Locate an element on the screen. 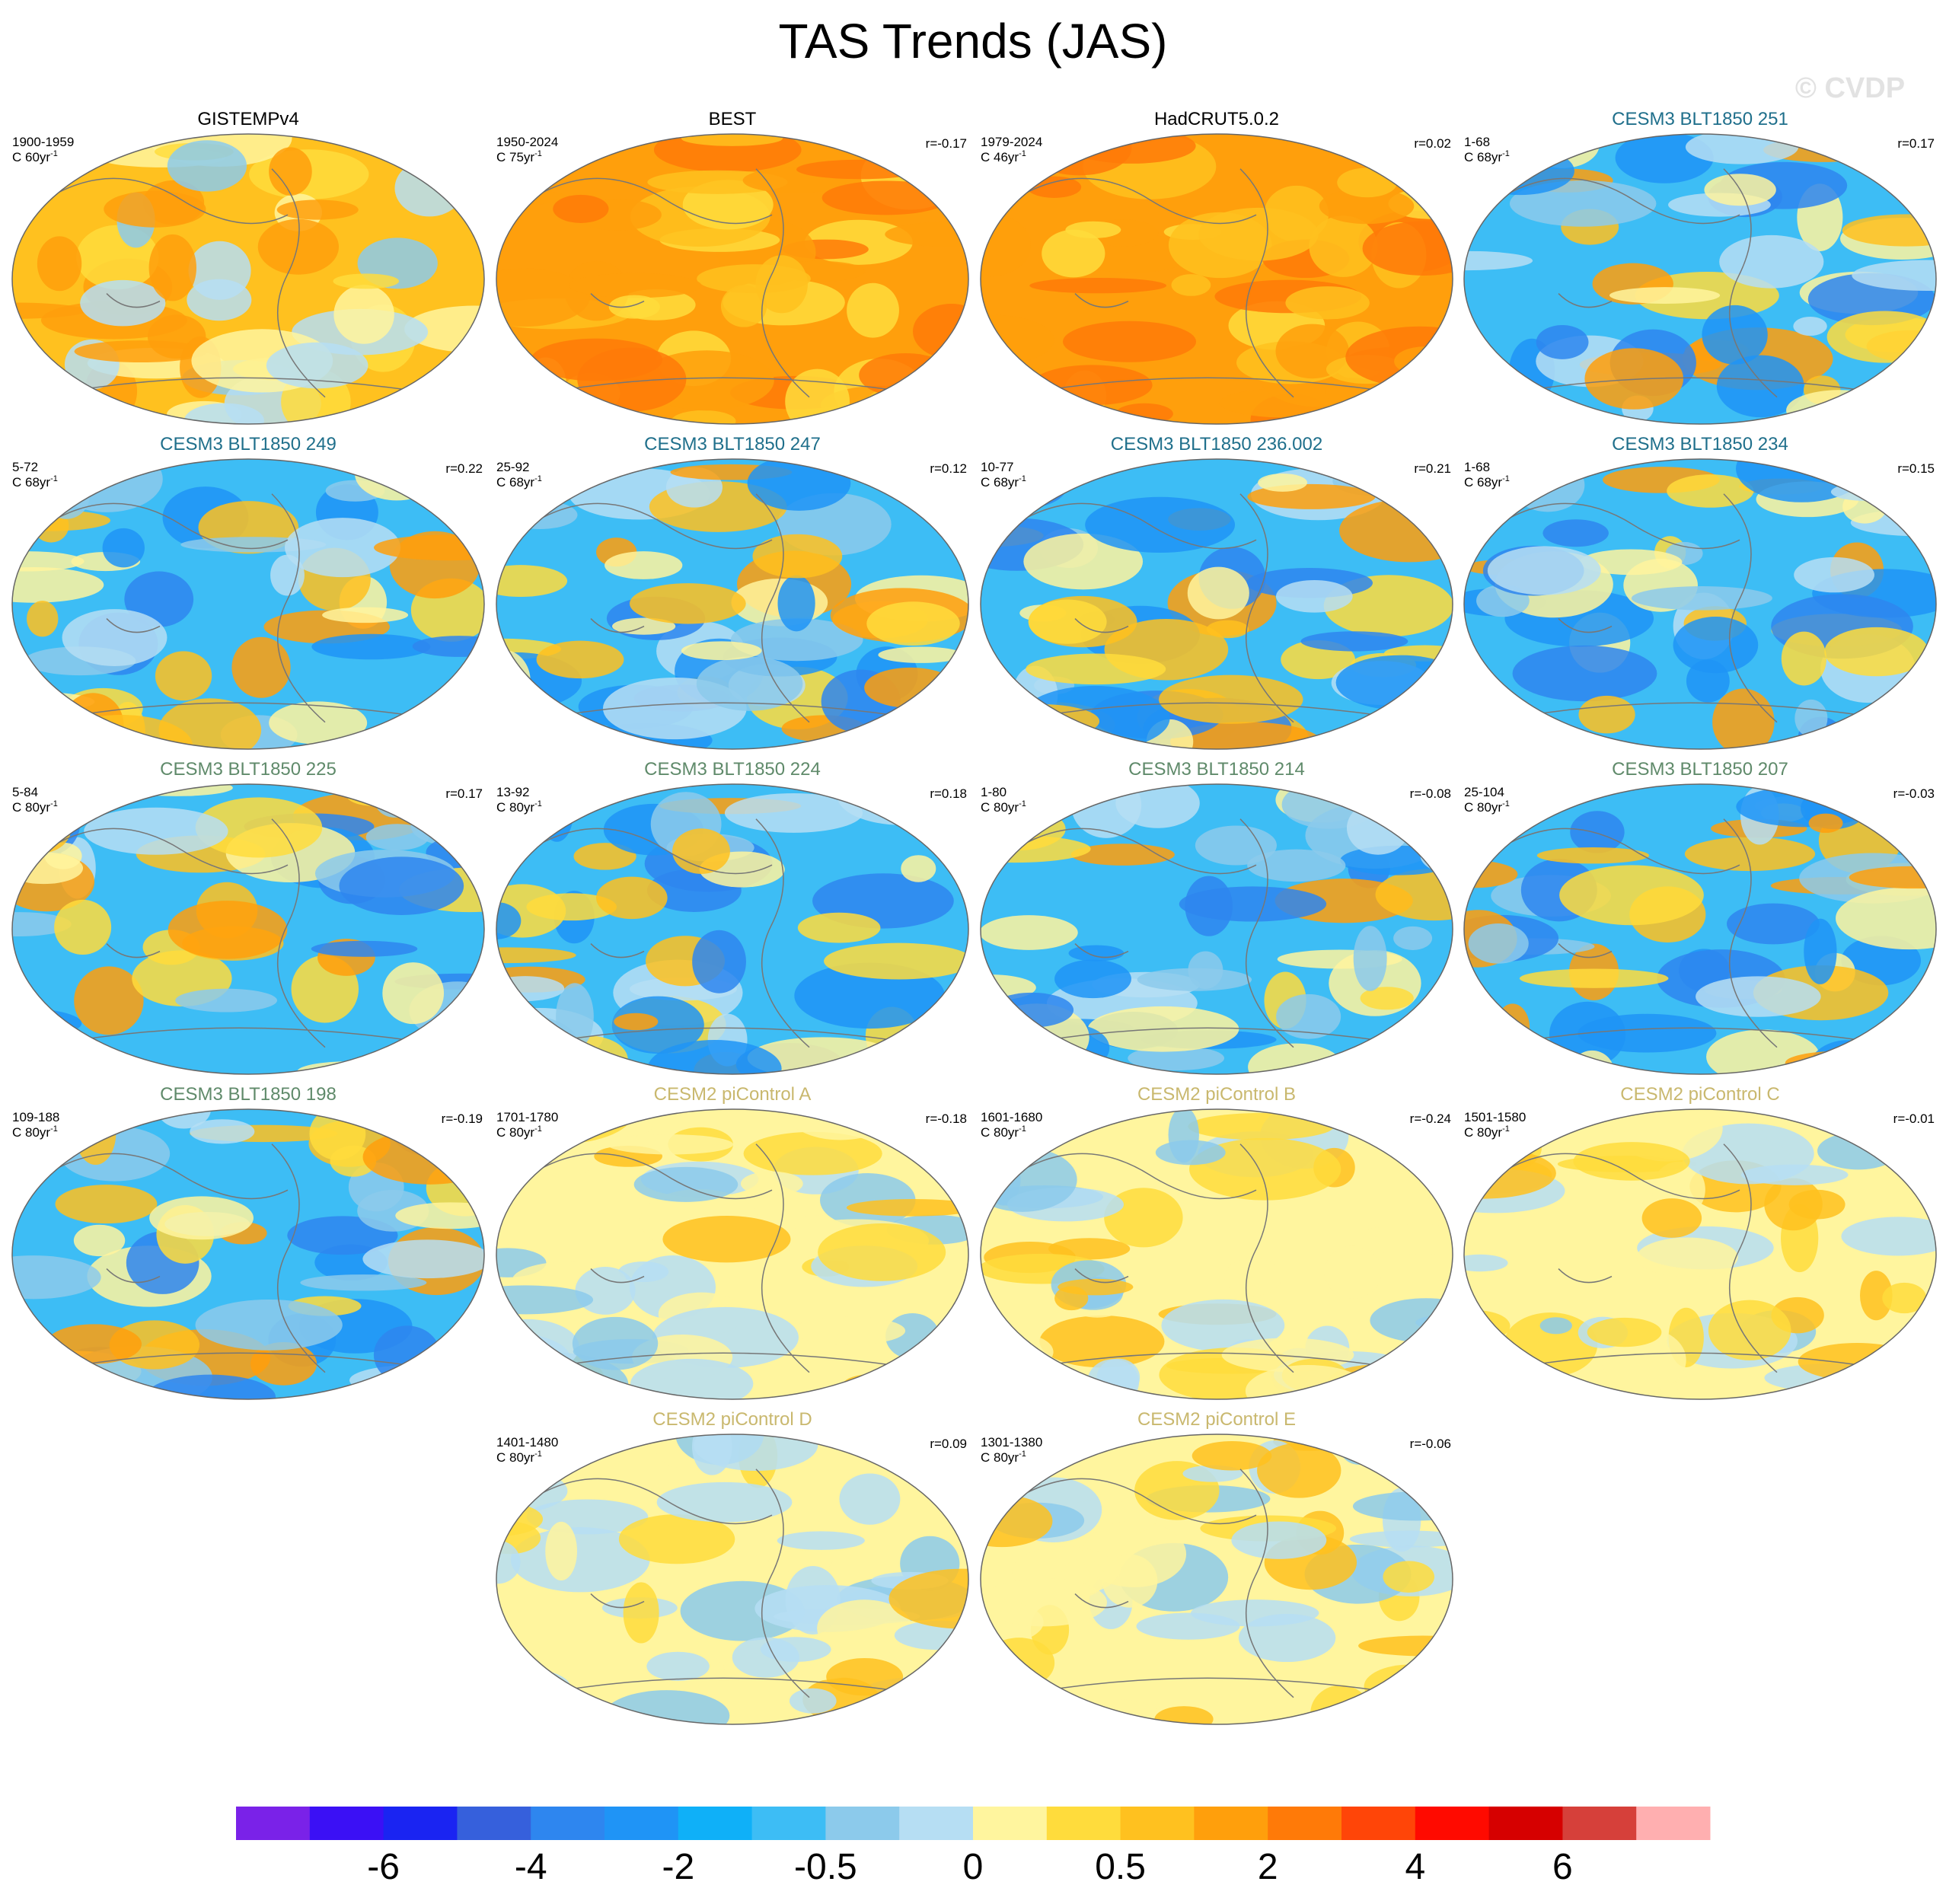 This screenshot has height=1904, width=1946. panel-title: CESM3 BLT1850 225 is located at coordinates (249, 769).